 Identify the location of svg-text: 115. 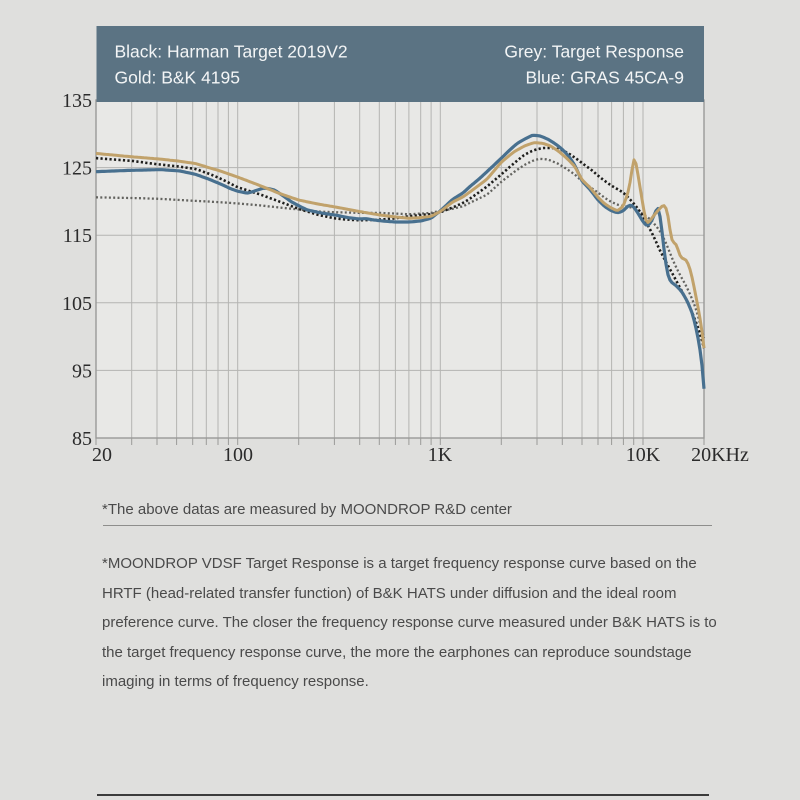
(77, 236).